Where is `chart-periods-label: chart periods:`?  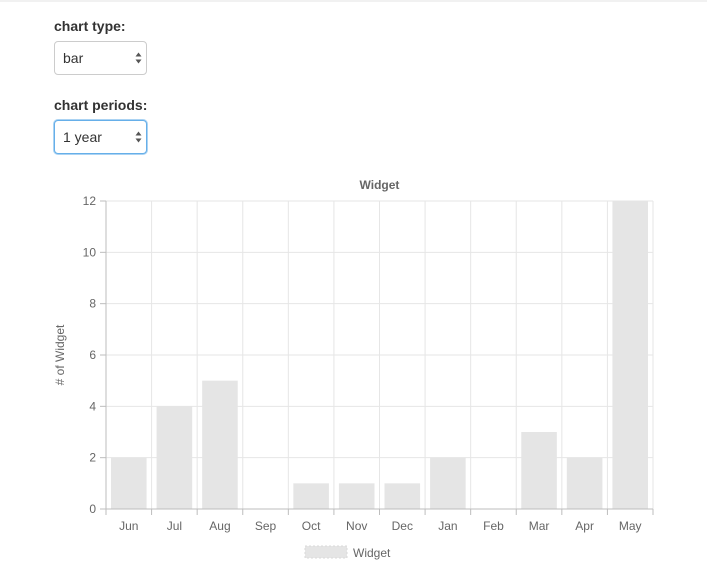
chart-periods-label: chart periods: is located at coordinates (101, 105).